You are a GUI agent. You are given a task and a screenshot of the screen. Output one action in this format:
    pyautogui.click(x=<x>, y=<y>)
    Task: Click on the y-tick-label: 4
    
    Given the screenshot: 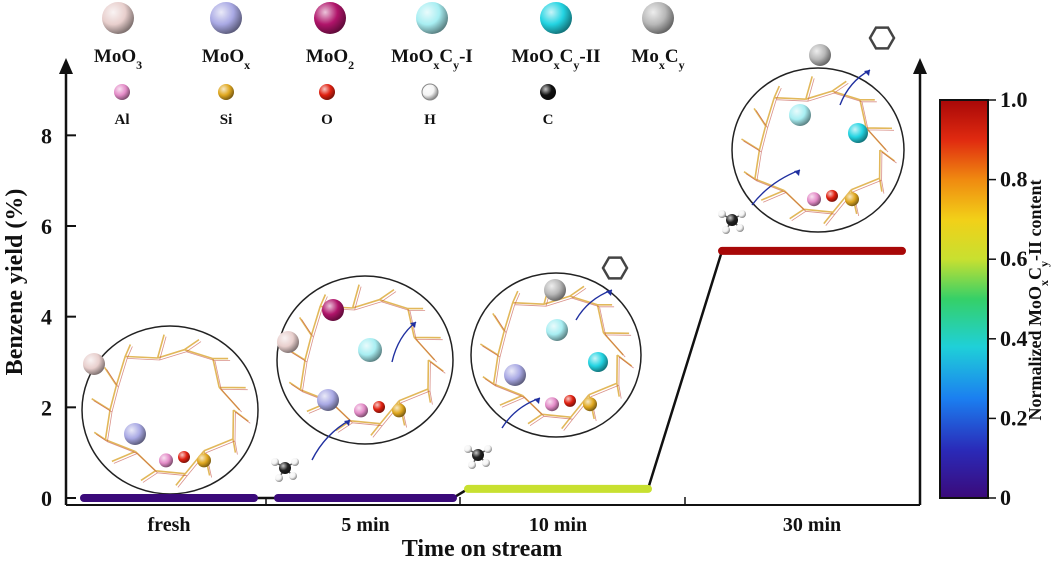 What is the action you would take?
    pyautogui.click(x=46, y=317)
    